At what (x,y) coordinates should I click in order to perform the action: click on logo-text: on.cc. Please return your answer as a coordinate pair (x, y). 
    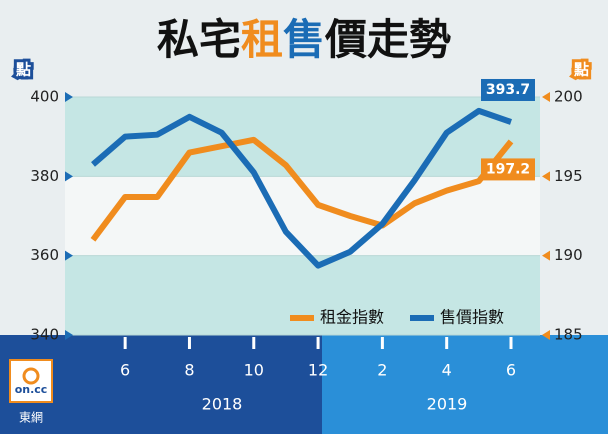
    Looking at the image, I should click on (31, 389).